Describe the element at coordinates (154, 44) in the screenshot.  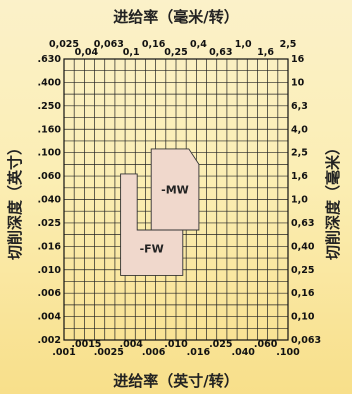
I see `x-tick-label-top: 0,16` at that location.